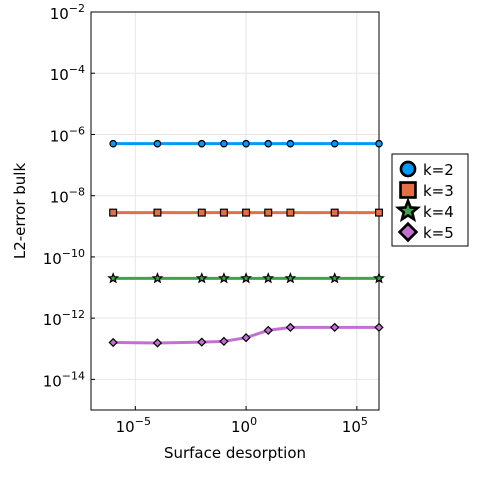  What do you see at coordinates (438, 233) in the screenshot?
I see `legend-label: k=5` at bounding box center [438, 233].